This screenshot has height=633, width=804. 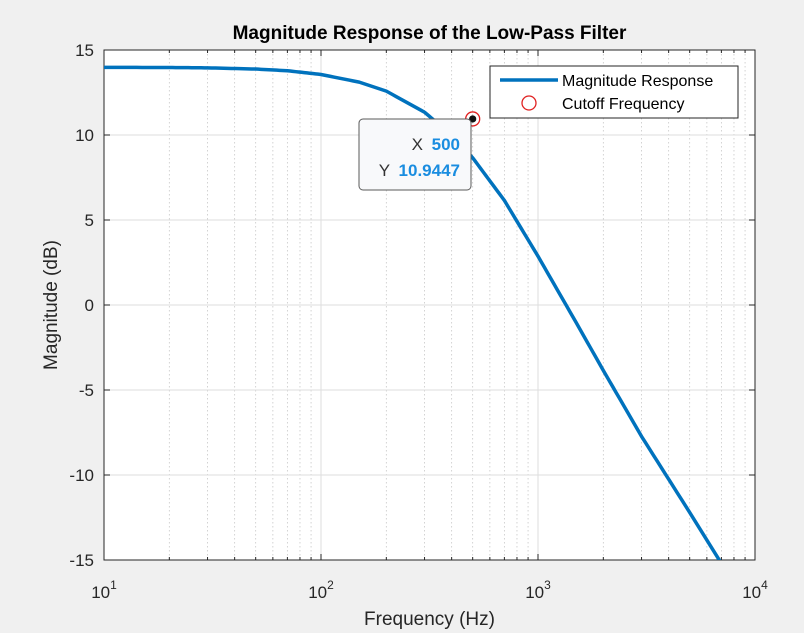 I want to click on legend-label-series: Magnitude Response, so click(x=637, y=81).